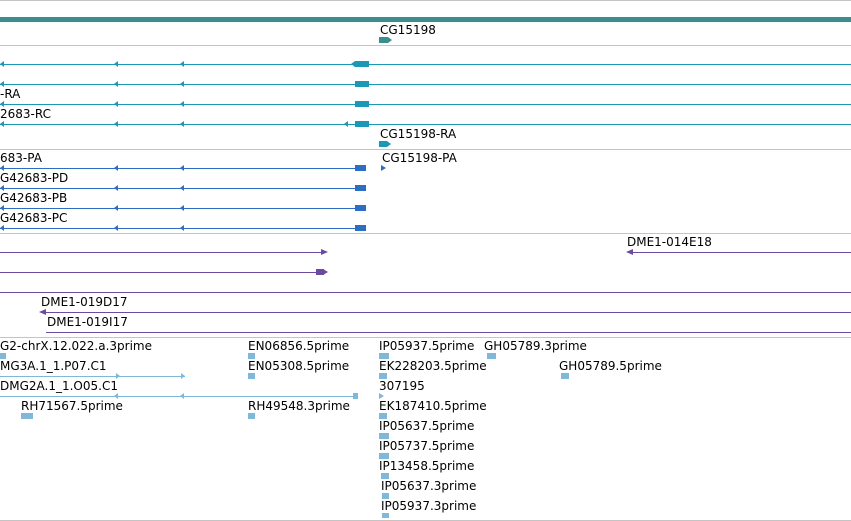 This screenshot has width=851, height=521. I want to click on protein-label: CG15198-PA, so click(419, 158).